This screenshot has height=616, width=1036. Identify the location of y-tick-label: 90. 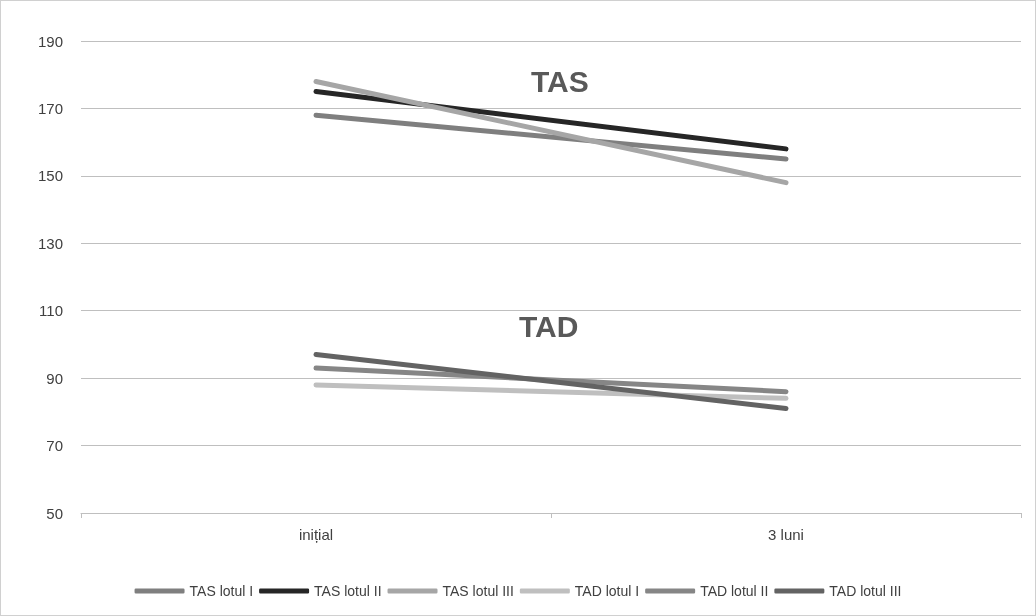
(54, 378).